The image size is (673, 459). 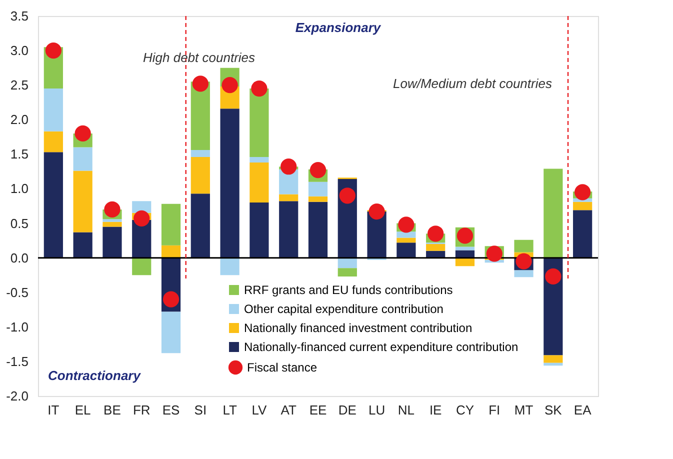 I want to click on x-tick-label: SI, so click(x=200, y=410).